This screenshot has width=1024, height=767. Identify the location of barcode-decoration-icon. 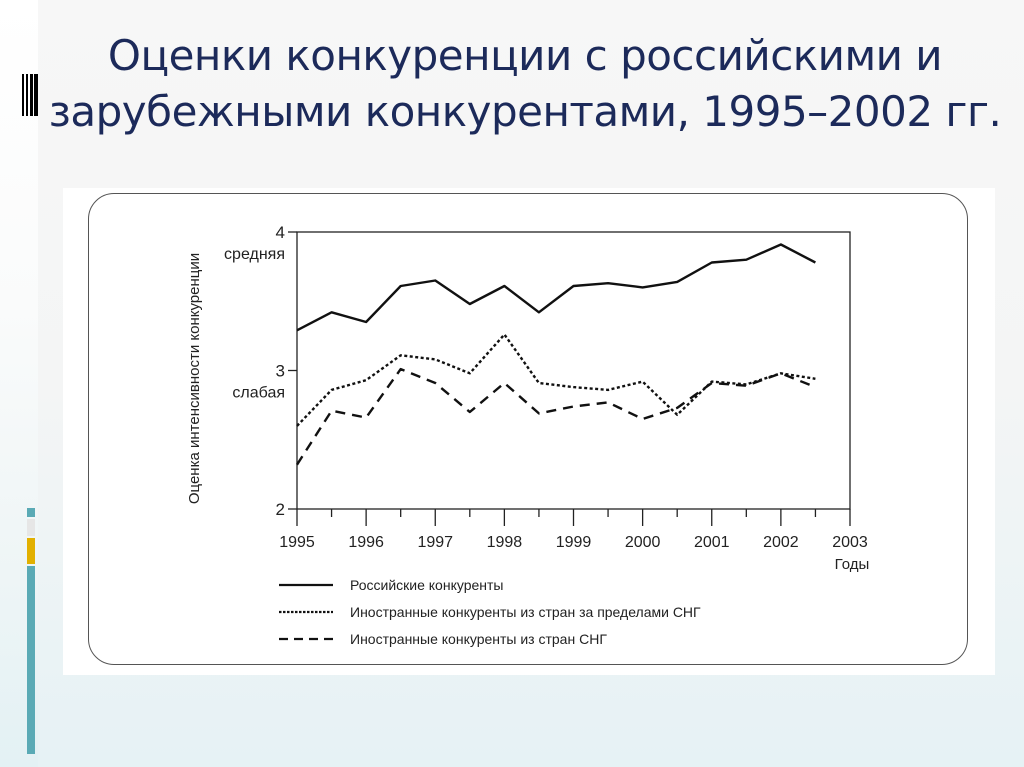
(30, 95).